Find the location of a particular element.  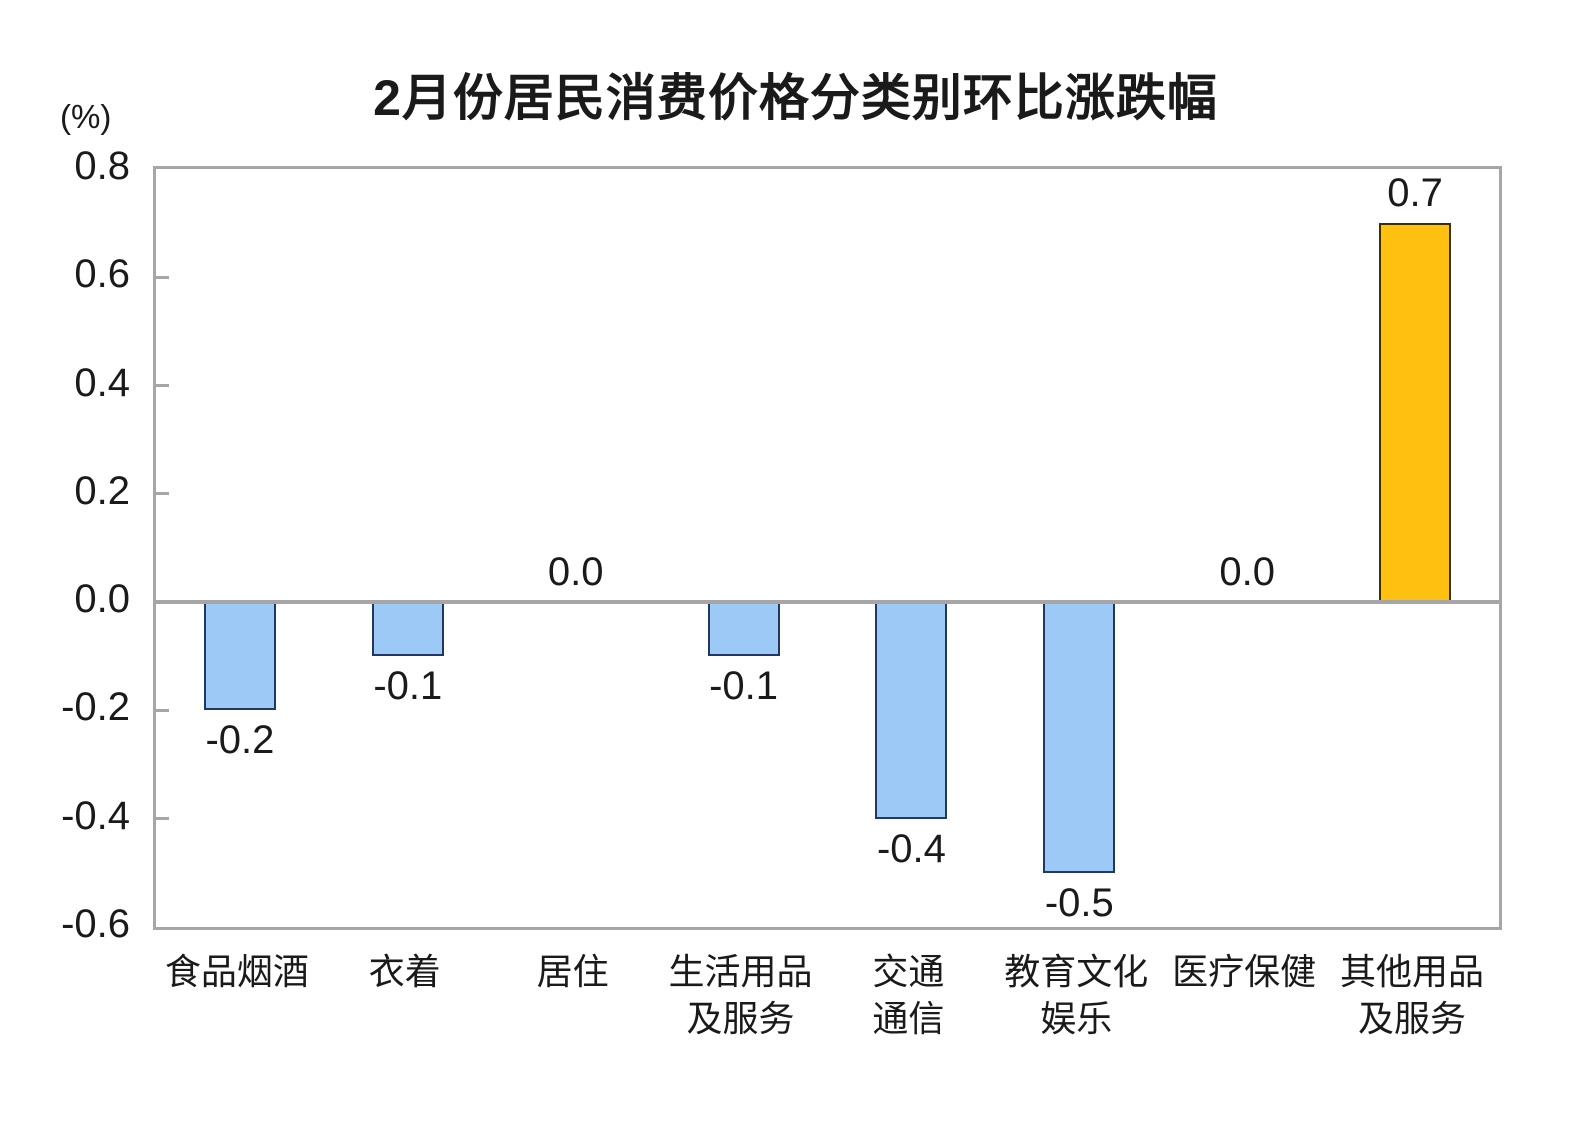

y-tick-label: 0.8 is located at coordinates (102, 166).